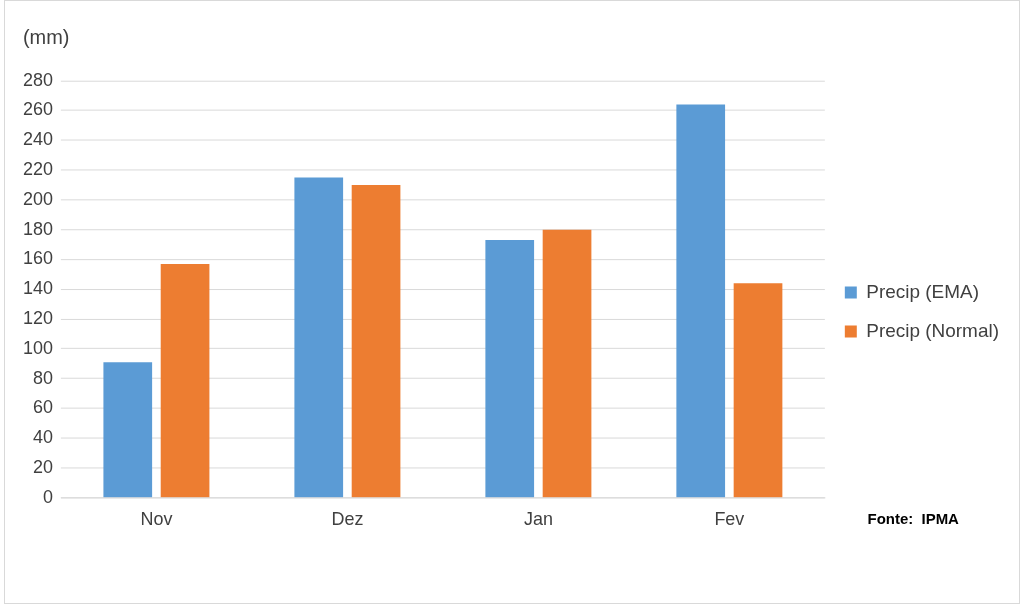  I want to click on source-note: Fonte: IPMA, so click(913, 518).